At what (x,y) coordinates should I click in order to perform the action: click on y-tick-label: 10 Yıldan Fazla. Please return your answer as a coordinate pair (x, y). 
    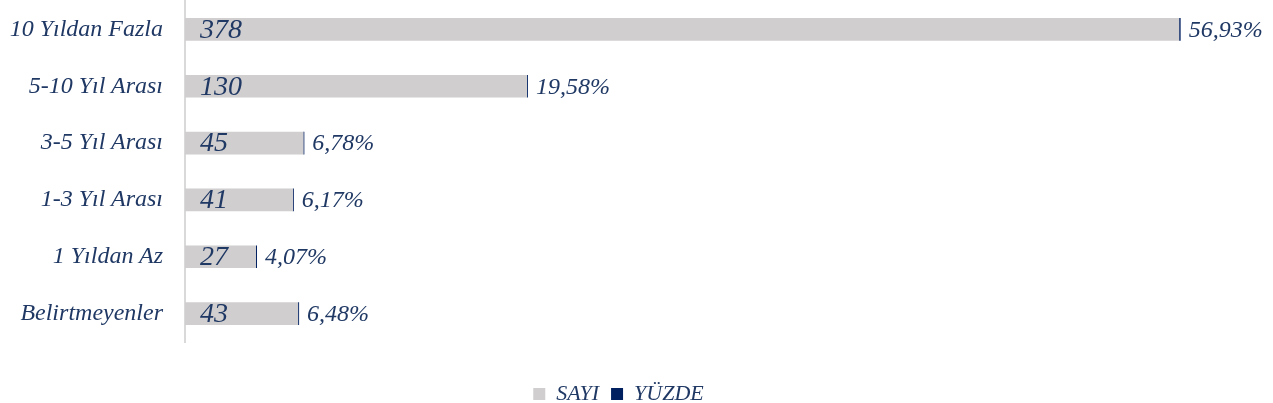
    Looking at the image, I should click on (86, 27).